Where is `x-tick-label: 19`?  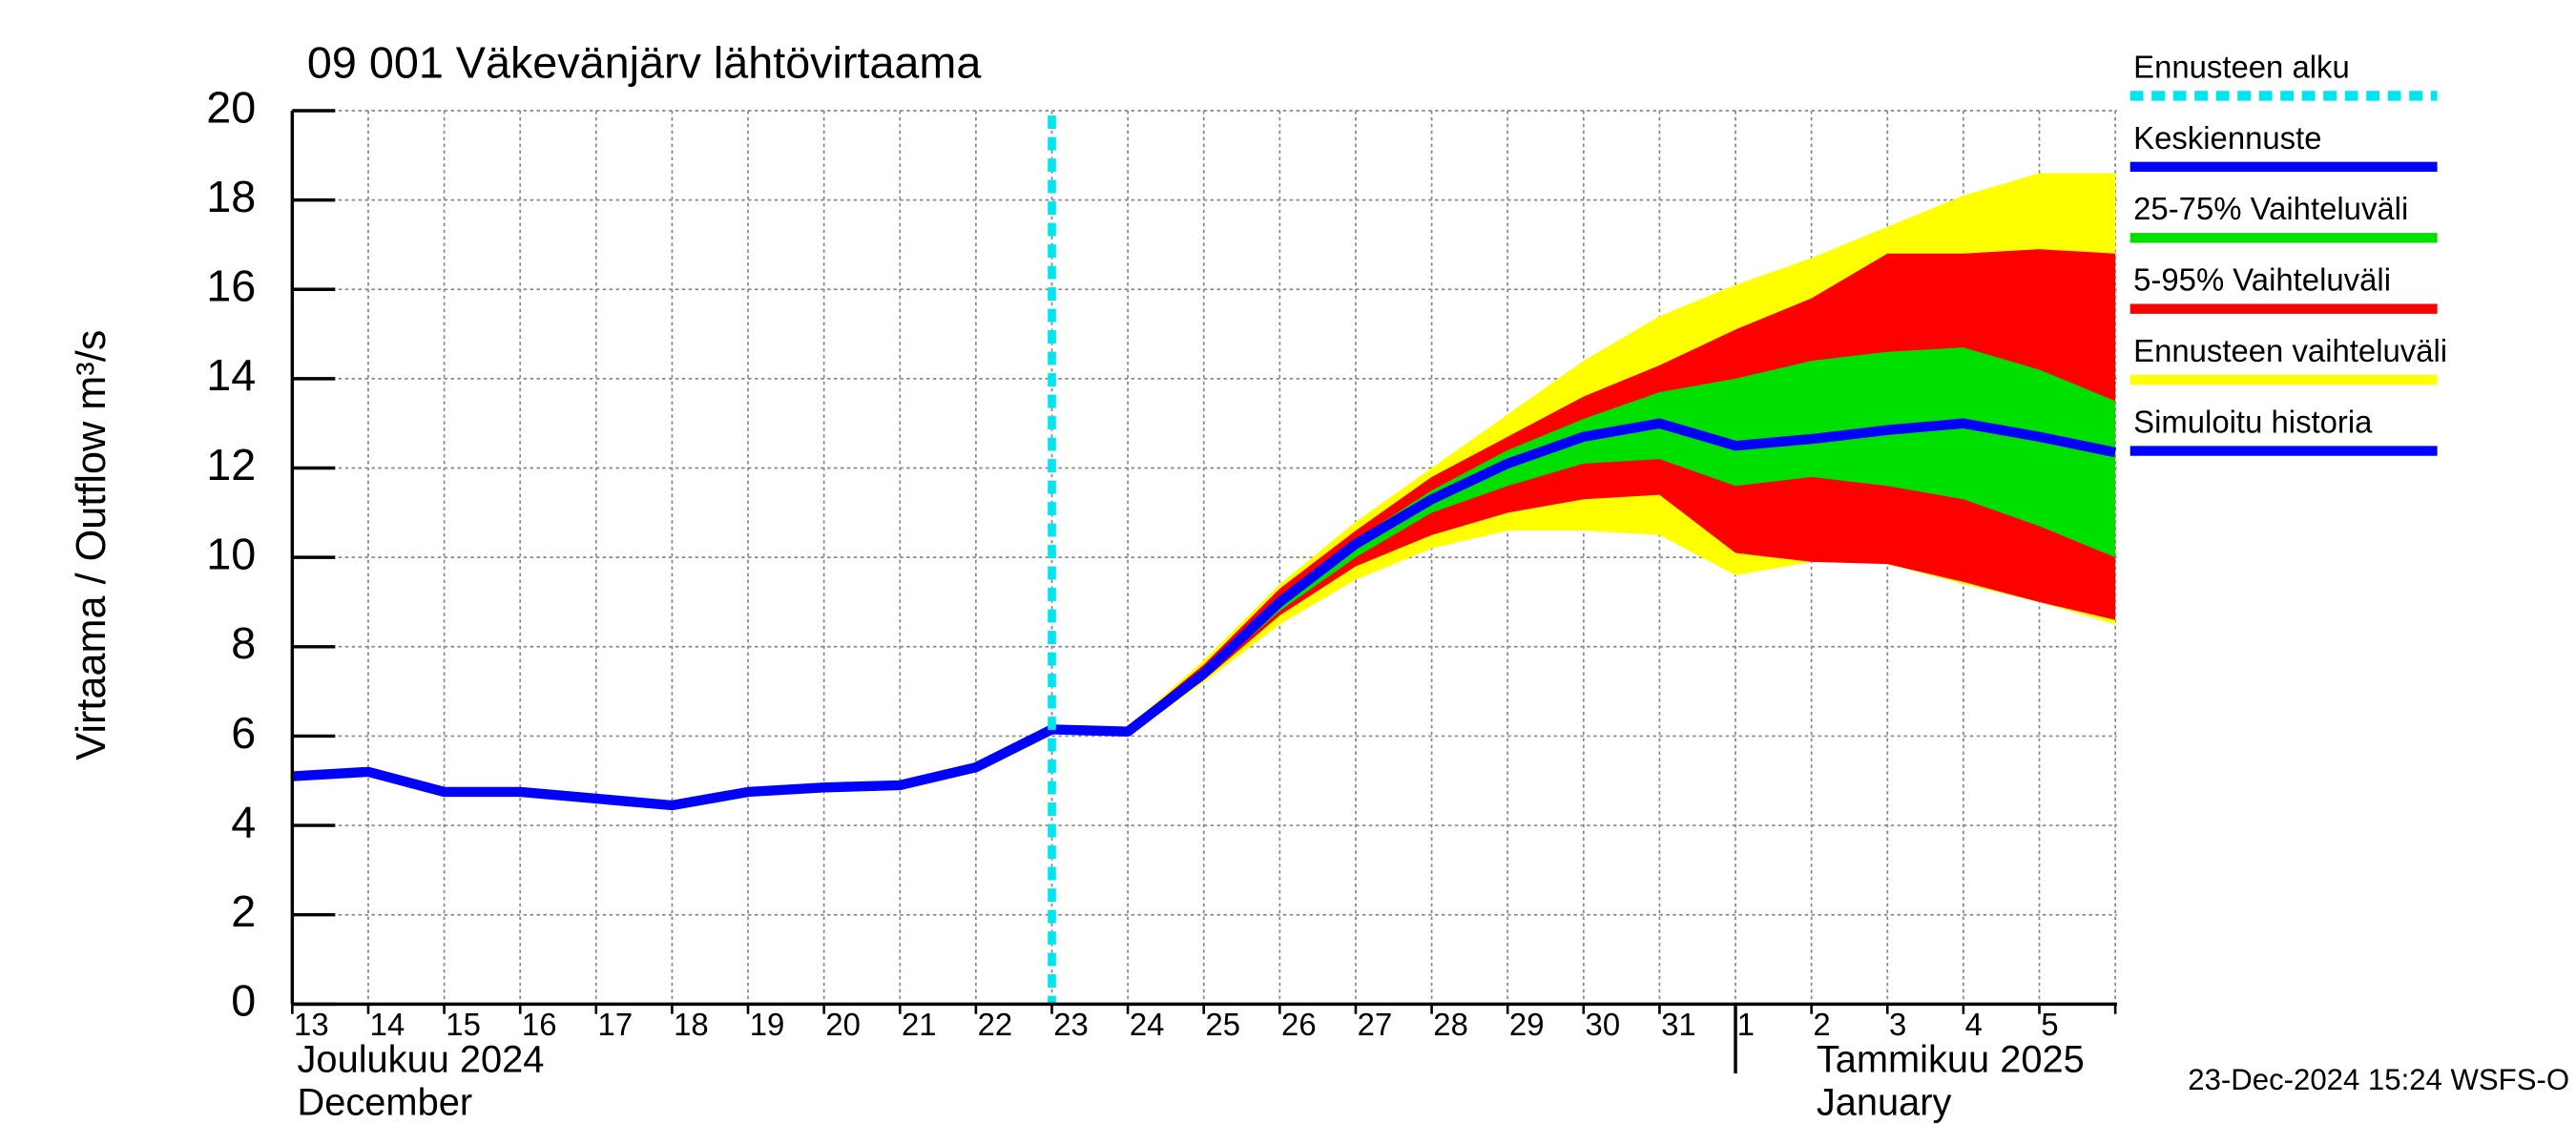
x-tick-label: 19 is located at coordinates (767, 1025).